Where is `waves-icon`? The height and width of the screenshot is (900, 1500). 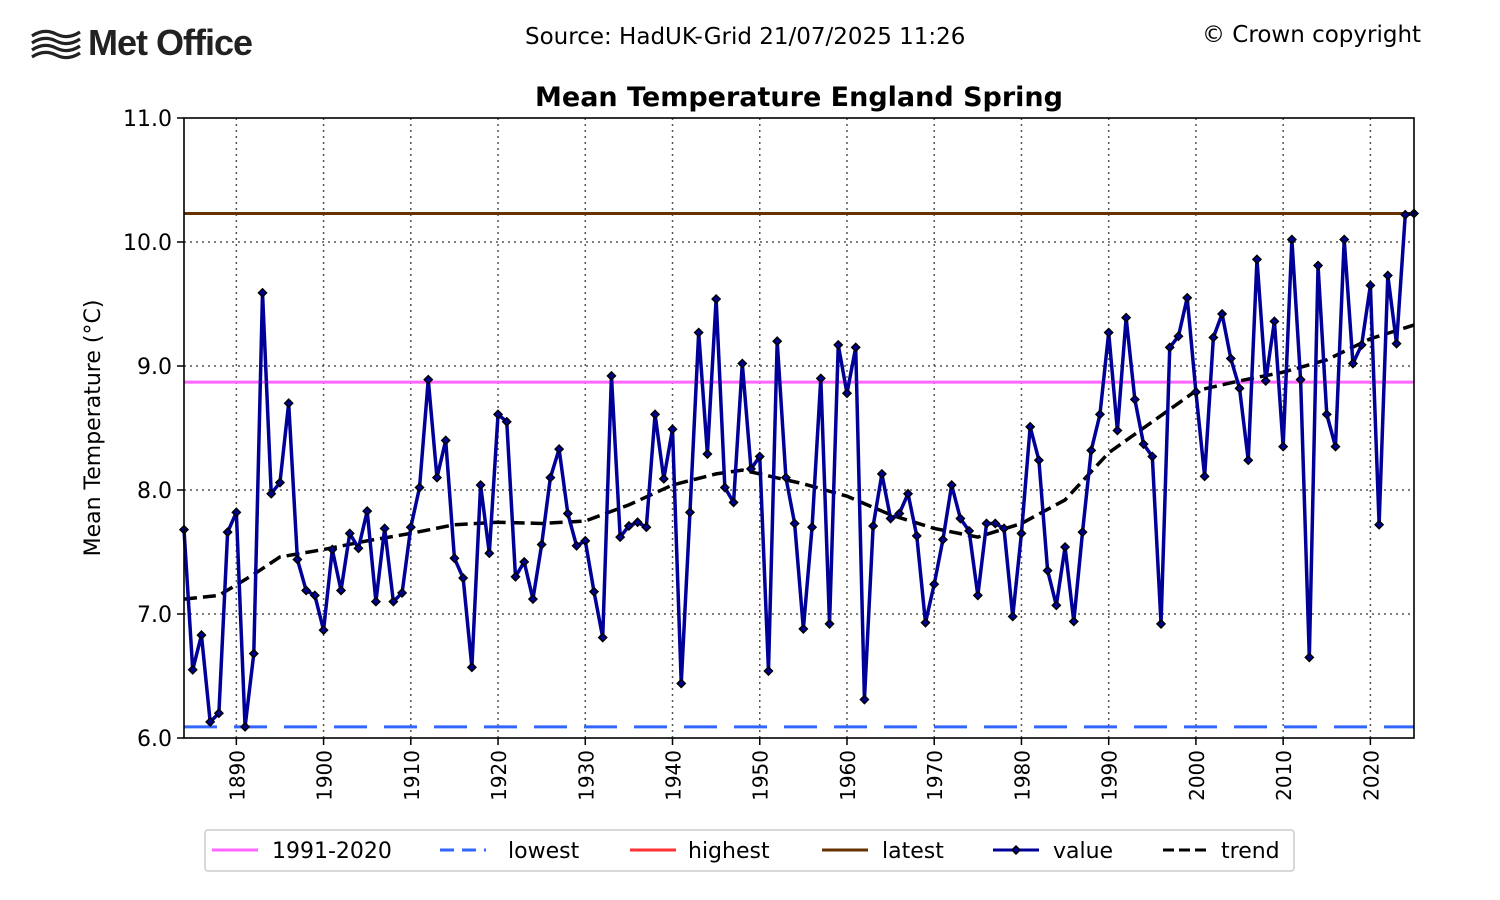
waves-icon is located at coordinates (56, 44).